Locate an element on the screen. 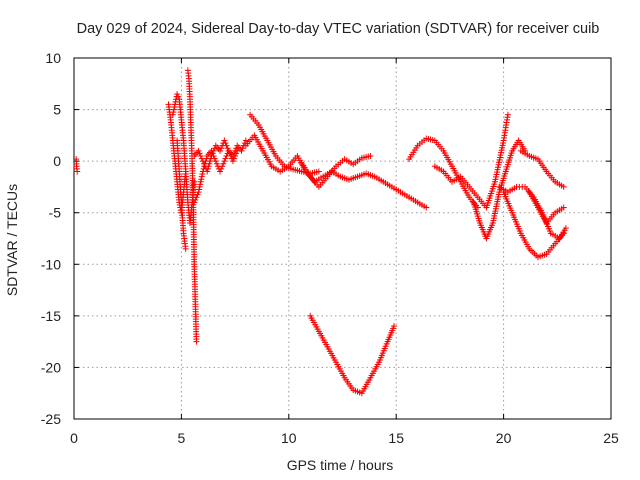 The height and width of the screenshot is (480, 640). y-tick-label: 0 is located at coordinates (57, 161).